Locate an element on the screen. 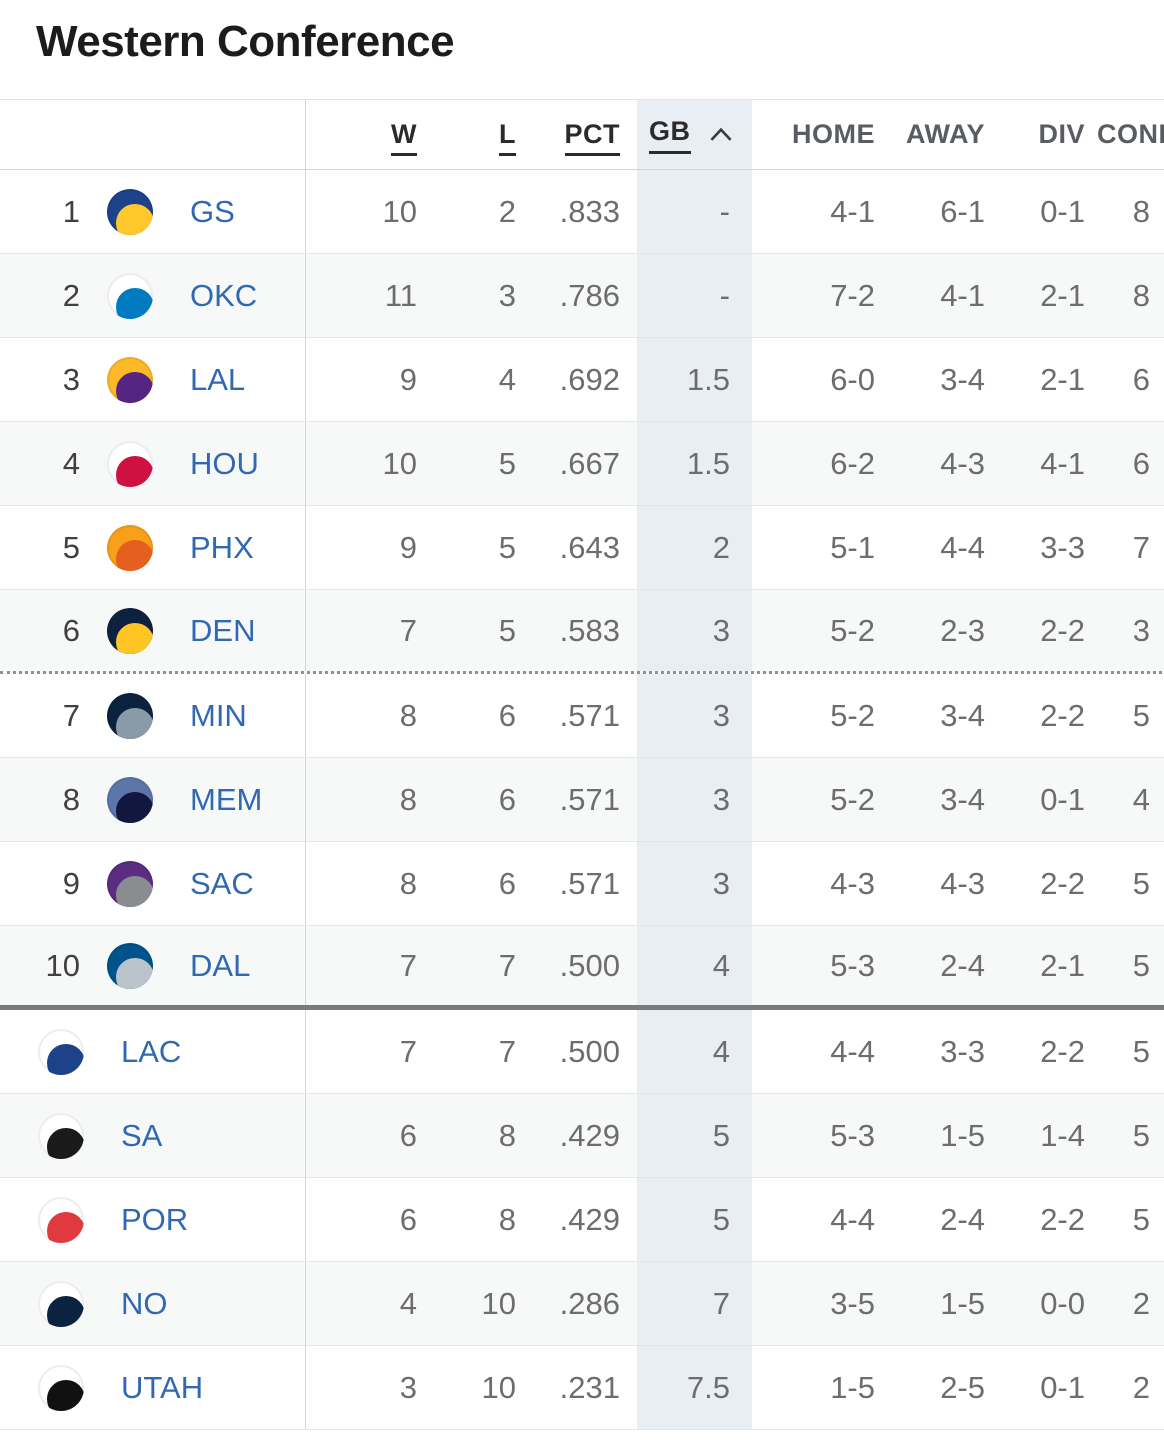  nuggets-logo is located at coordinates (130, 630).